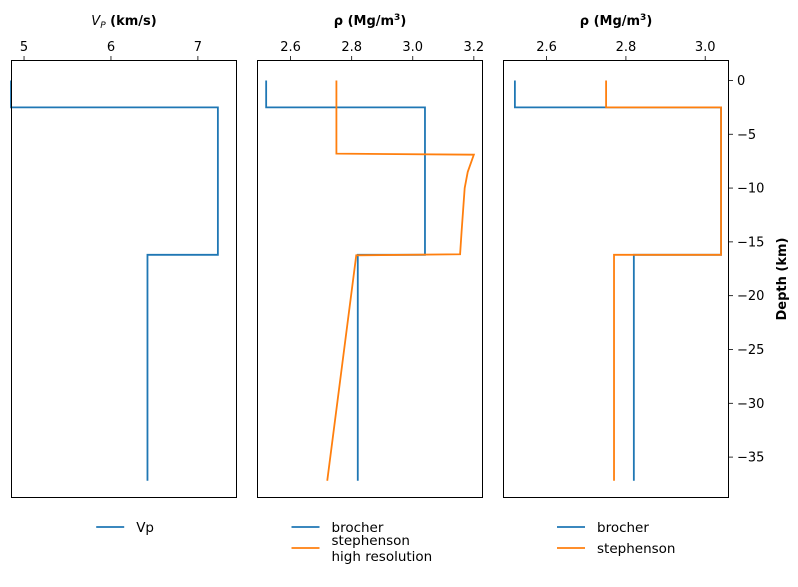 The height and width of the screenshot is (587, 798). I want to click on y-tick-label: −20, so click(750, 296).